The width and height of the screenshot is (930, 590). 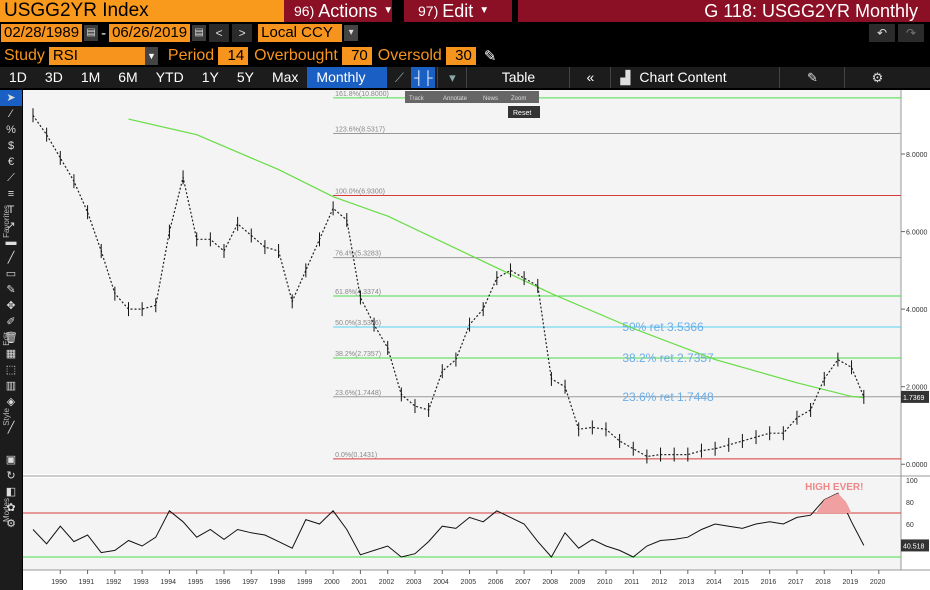 I want to click on style-tool-icon: ▦, so click(x=11, y=354).